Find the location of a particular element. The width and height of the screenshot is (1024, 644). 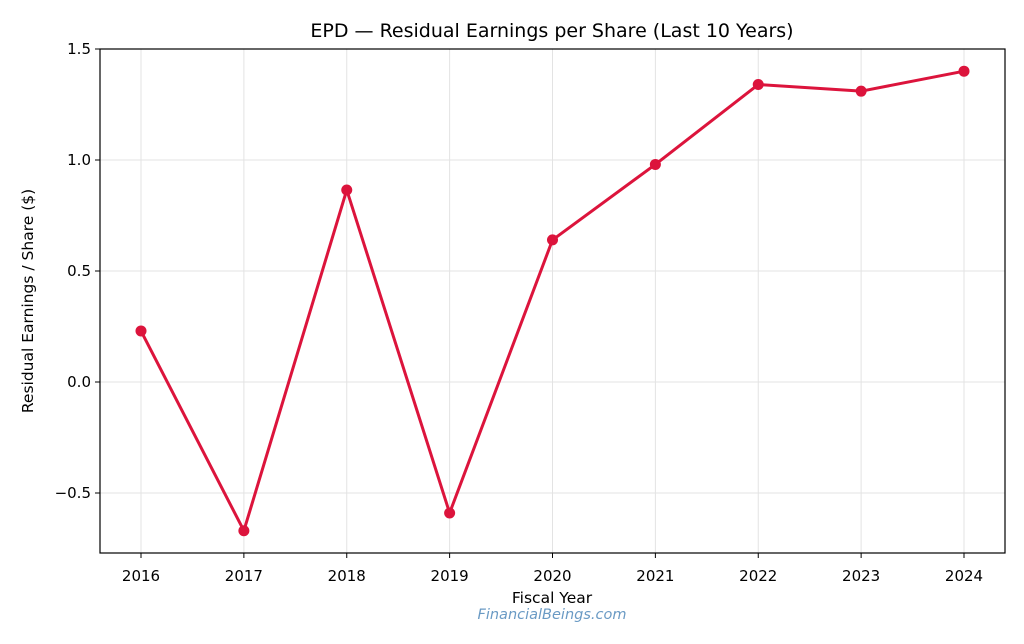

x-tick-label: 2022 is located at coordinates (758, 576).